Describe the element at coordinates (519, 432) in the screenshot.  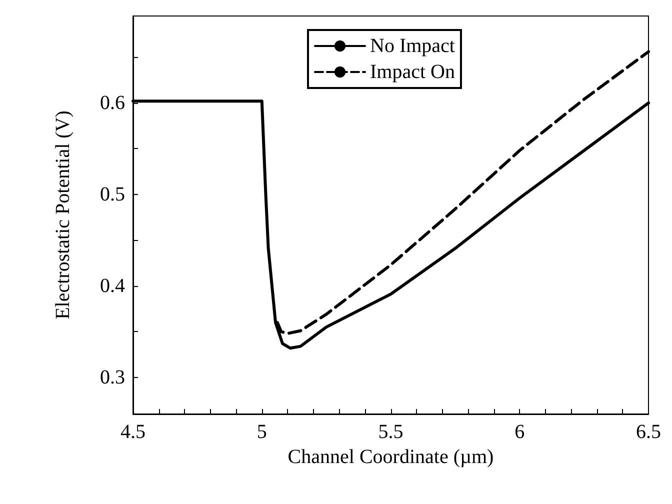
I see `x-tick-label: 6` at that location.